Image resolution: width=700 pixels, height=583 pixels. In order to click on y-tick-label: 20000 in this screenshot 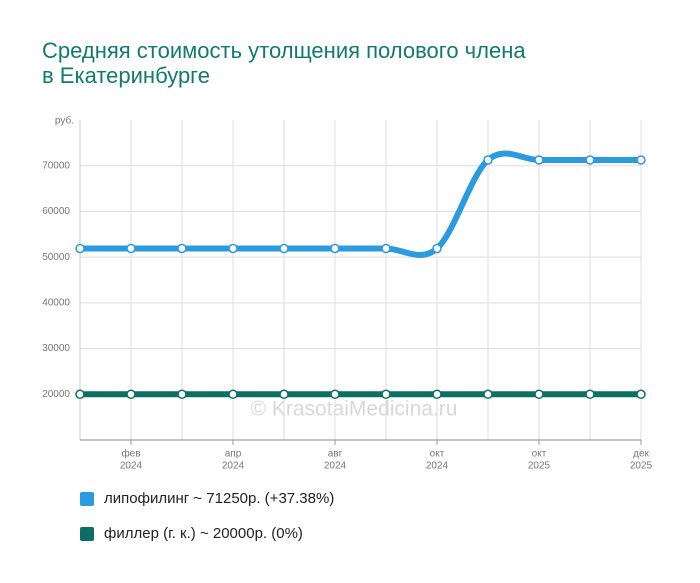, I will do `click(56, 394)`.